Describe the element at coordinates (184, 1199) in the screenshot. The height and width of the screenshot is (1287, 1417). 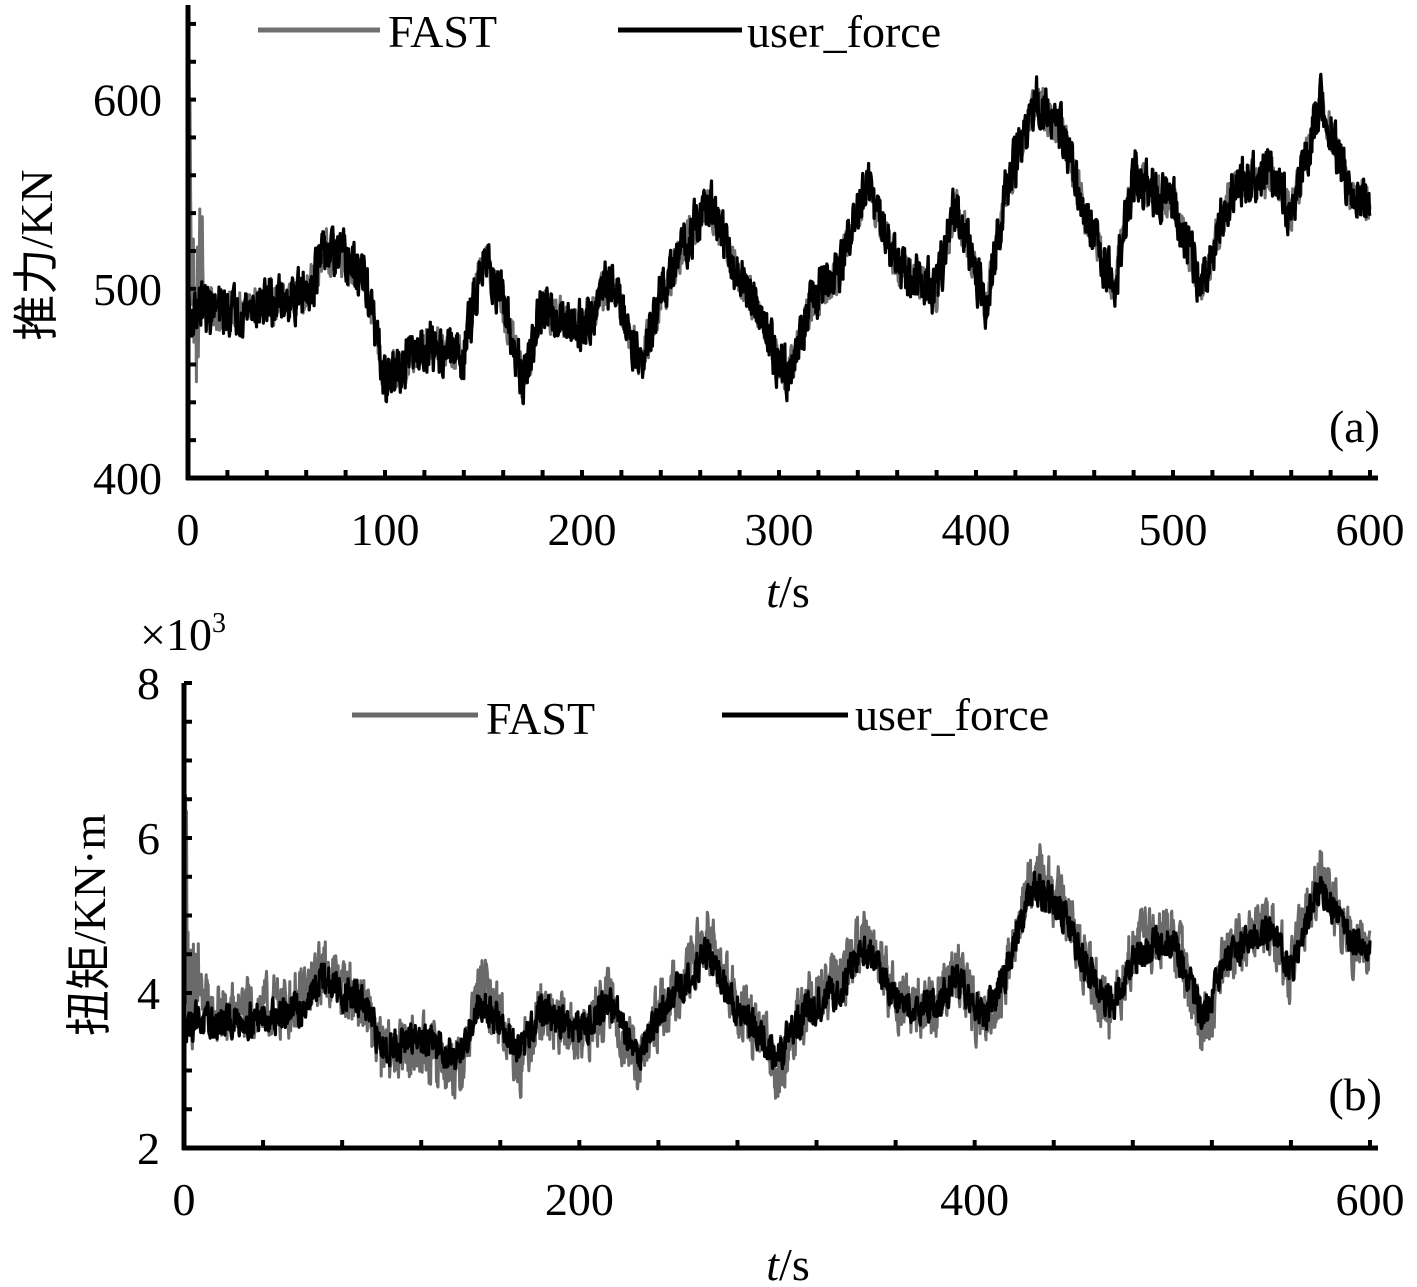
I see `chart-b-x-tick-label: 0` at that location.